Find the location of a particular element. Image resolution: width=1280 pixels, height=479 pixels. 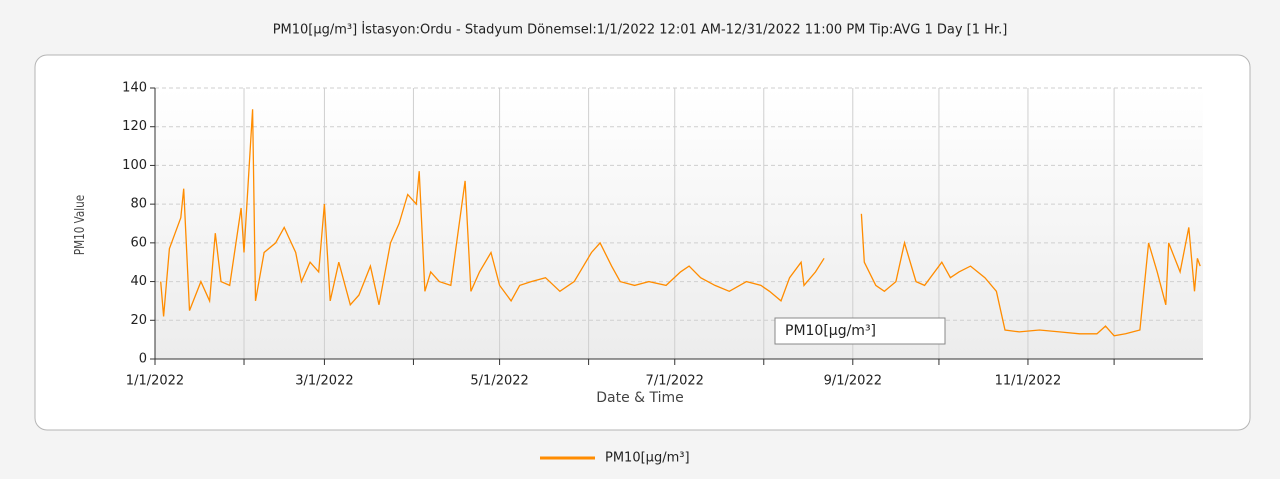

y-tick-label: 0 is located at coordinates (143, 359).